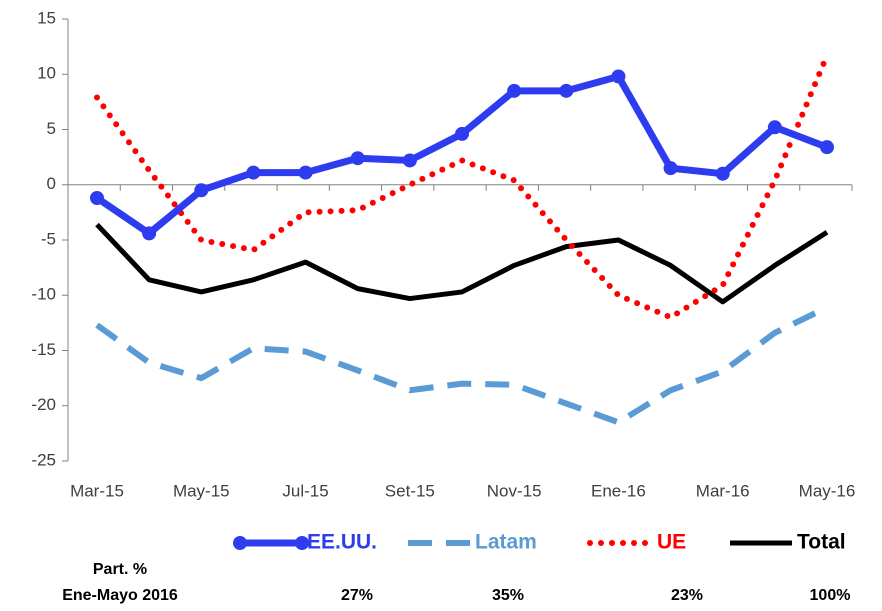 The height and width of the screenshot is (611, 882). What do you see at coordinates (120, 569) in the screenshot?
I see `footer-title: Part. %` at bounding box center [120, 569].